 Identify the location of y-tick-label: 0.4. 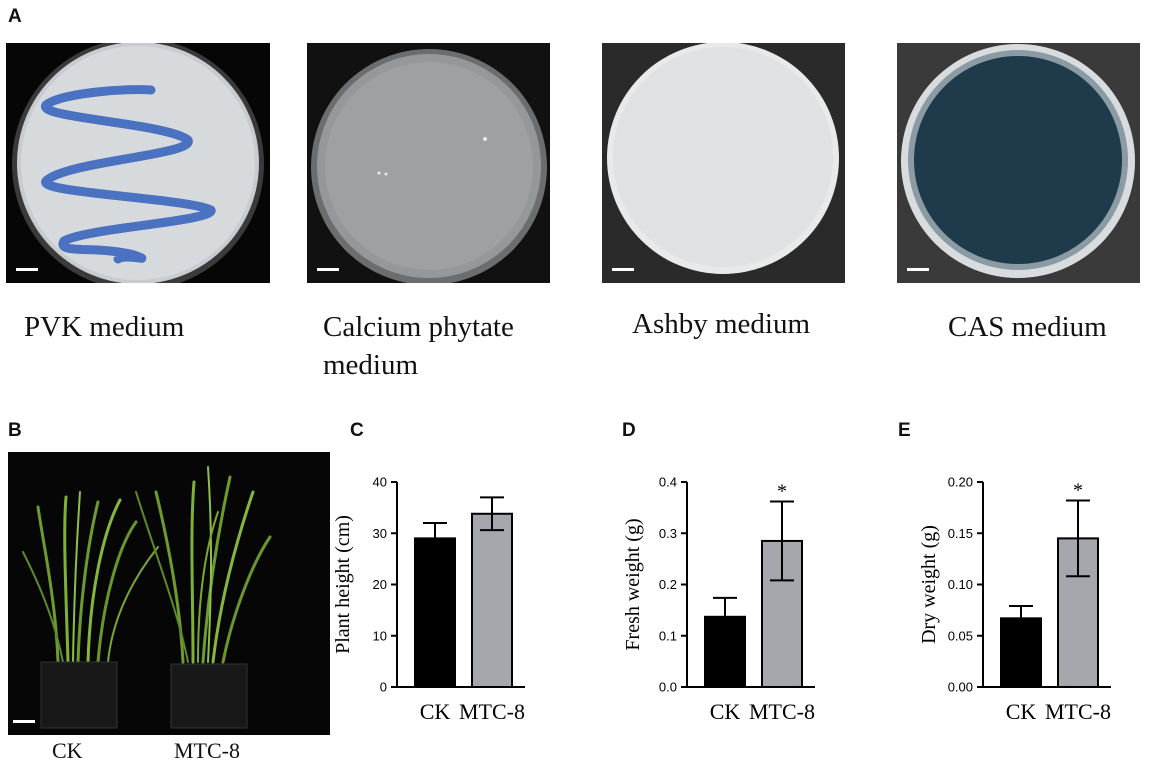
(668, 482).